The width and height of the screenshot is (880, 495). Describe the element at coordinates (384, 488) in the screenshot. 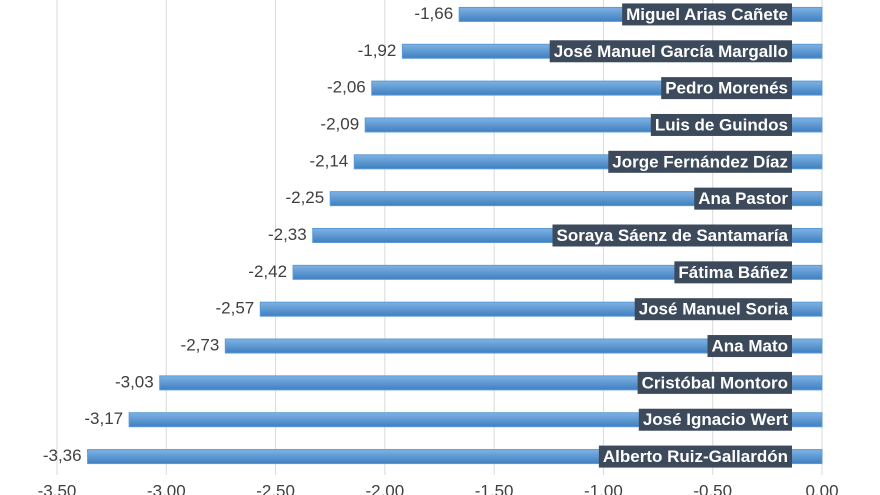

I see `x-tick-label: -2,00` at that location.